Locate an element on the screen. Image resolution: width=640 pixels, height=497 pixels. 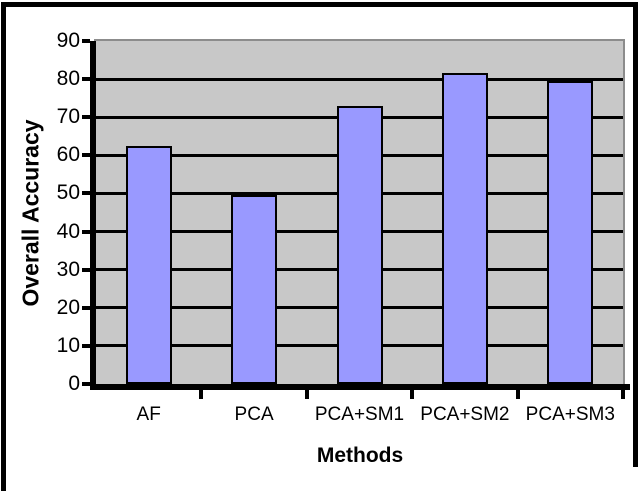
x-category-label: PCA+SM3 is located at coordinates (570, 414).